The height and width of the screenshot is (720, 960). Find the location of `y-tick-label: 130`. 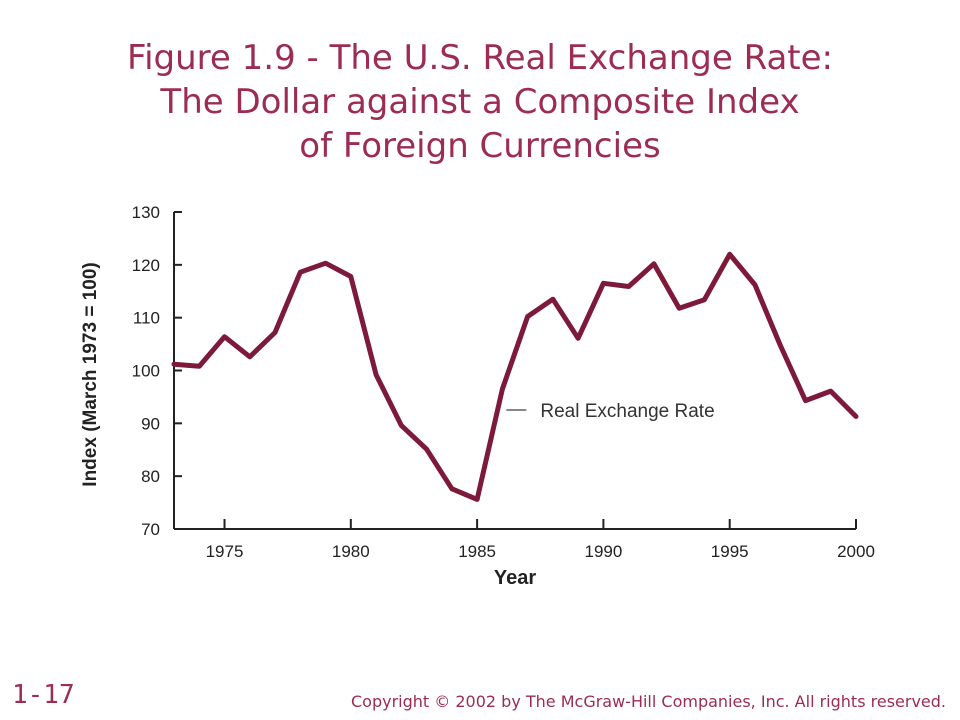

y-tick-label: 130 is located at coordinates (146, 212).